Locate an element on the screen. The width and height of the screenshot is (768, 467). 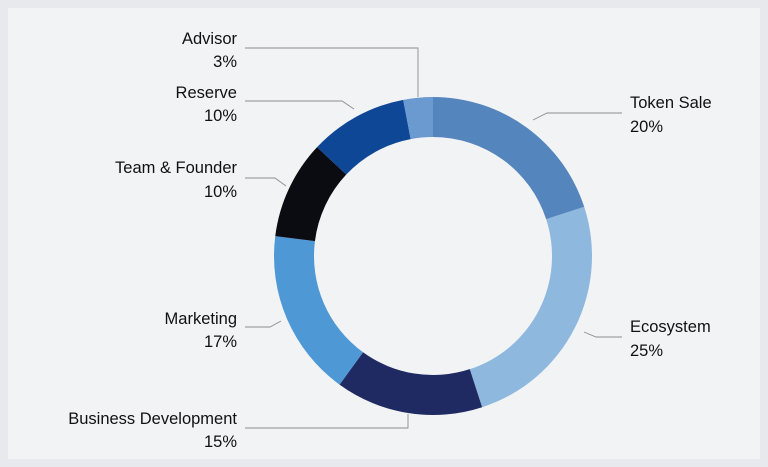
donut-slice-marketing is located at coordinates (319, 310).